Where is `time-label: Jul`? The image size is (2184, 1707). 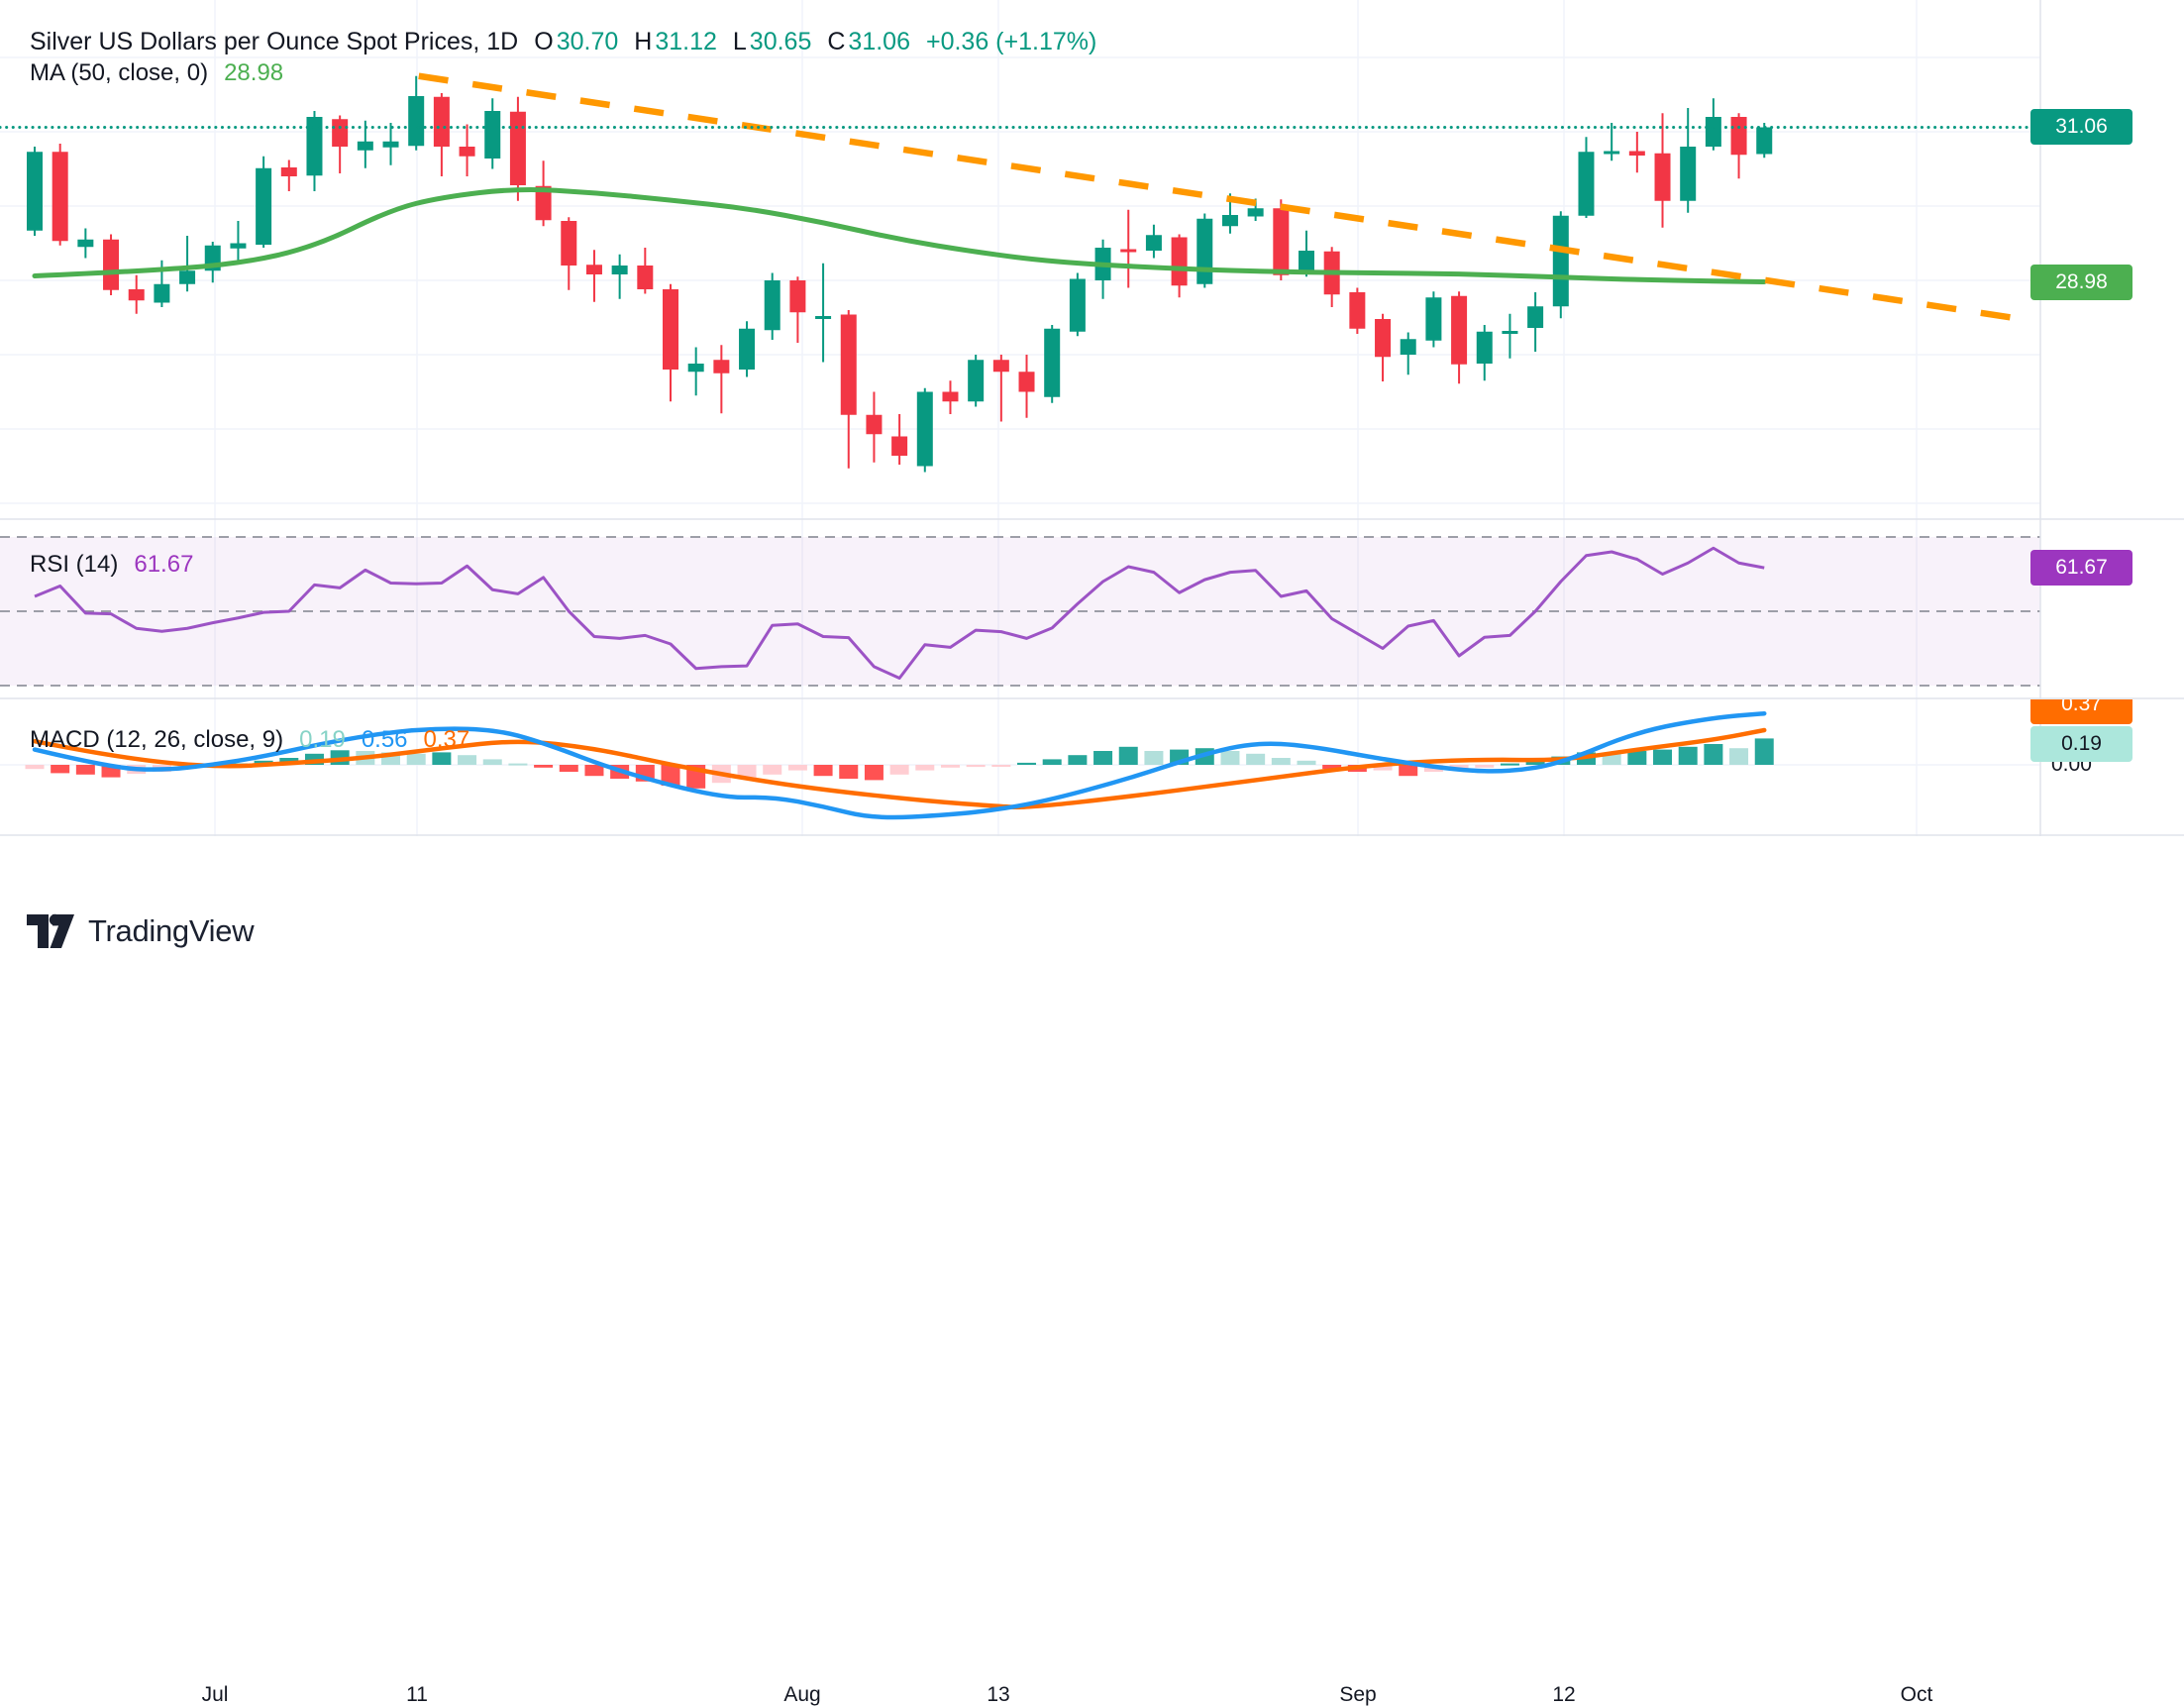
time-label: Jul is located at coordinates (215, 1694).